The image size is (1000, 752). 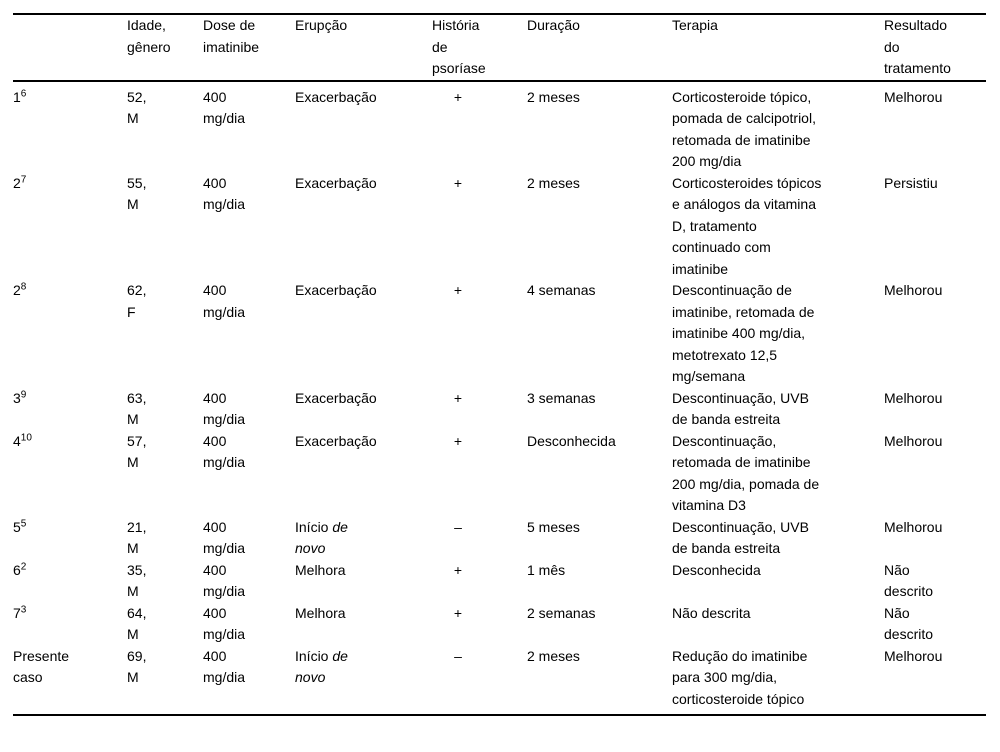 What do you see at coordinates (363, 681) in the screenshot?
I see `cell-erupcao: Início de novo` at bounding box center [363, 681].